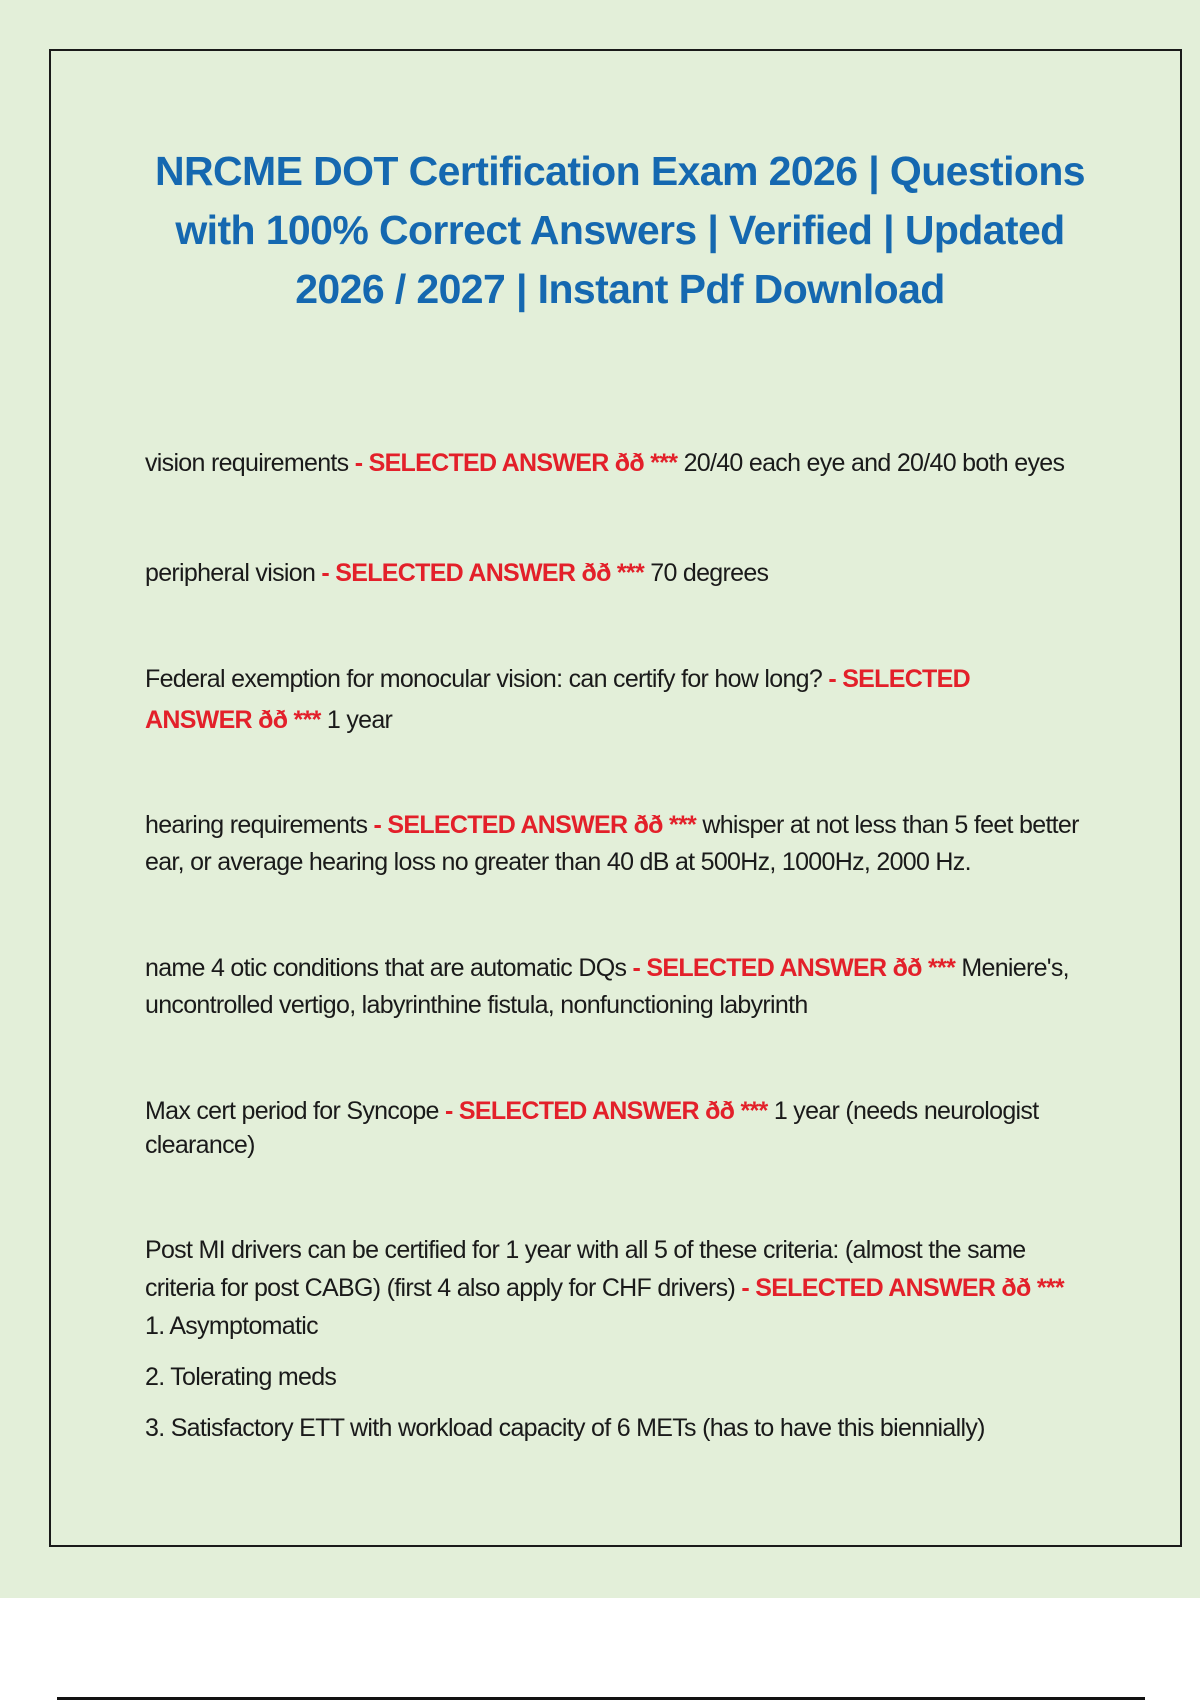 The image size is (1200, 1700). What do you see at coordinates (620, 289) in the screenshot?
I see `title-line: 2026 / 2027 | Instant Pdf Download` at bounding box center [620, 289].